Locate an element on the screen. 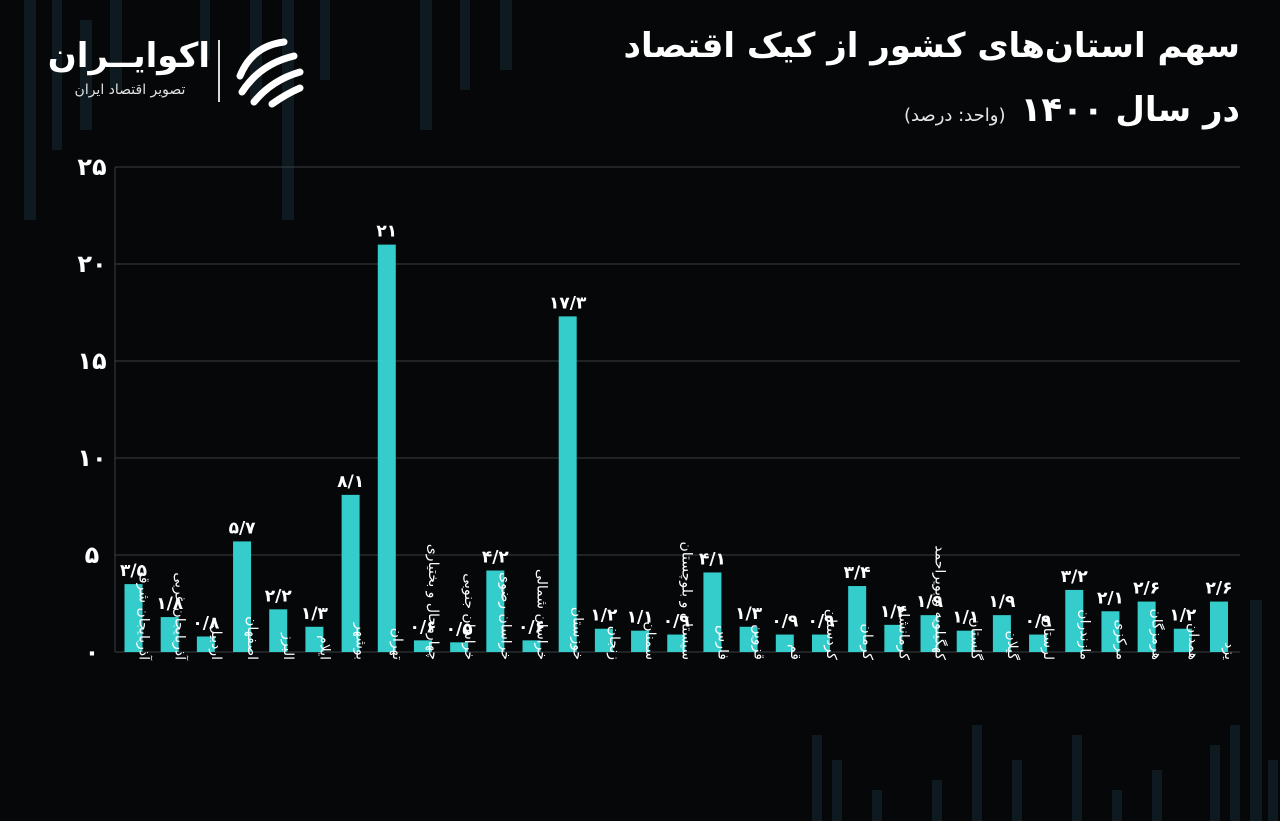 The image size is (1280, 821). category-label: خراسان شمالی is located at coordinates (542, 614).